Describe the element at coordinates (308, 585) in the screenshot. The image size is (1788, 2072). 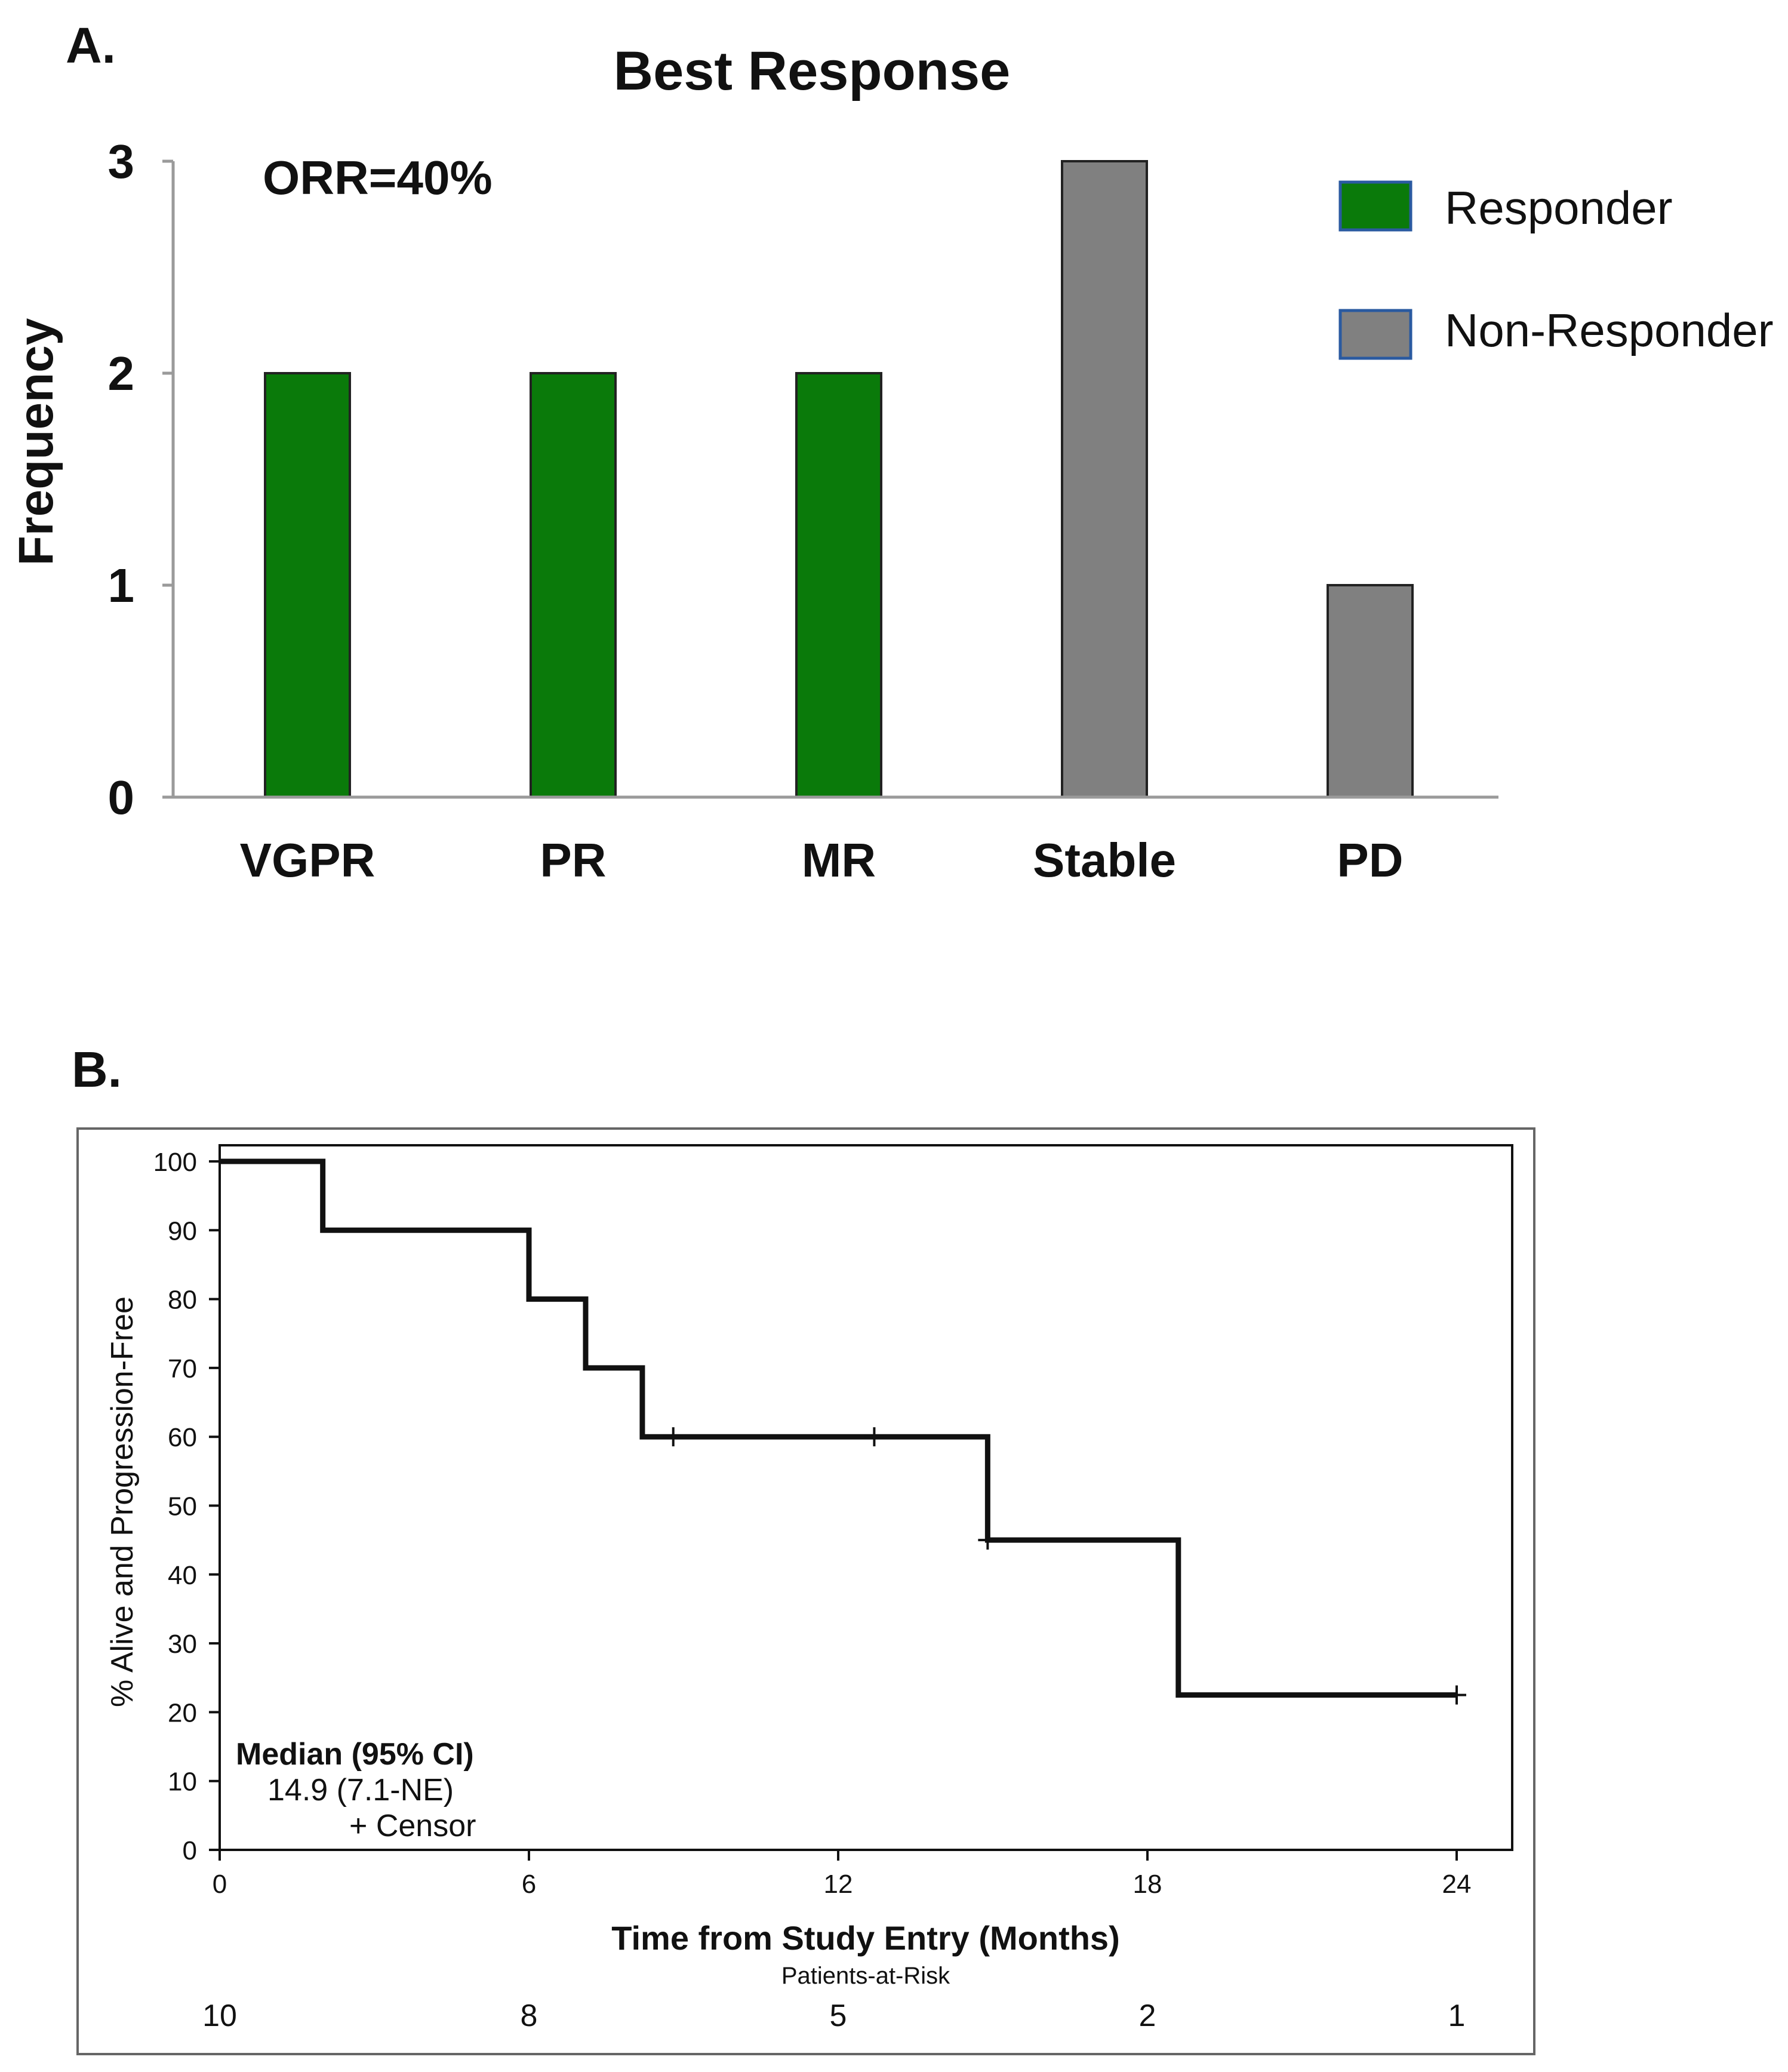
I see `bar-vgpr` at that location.